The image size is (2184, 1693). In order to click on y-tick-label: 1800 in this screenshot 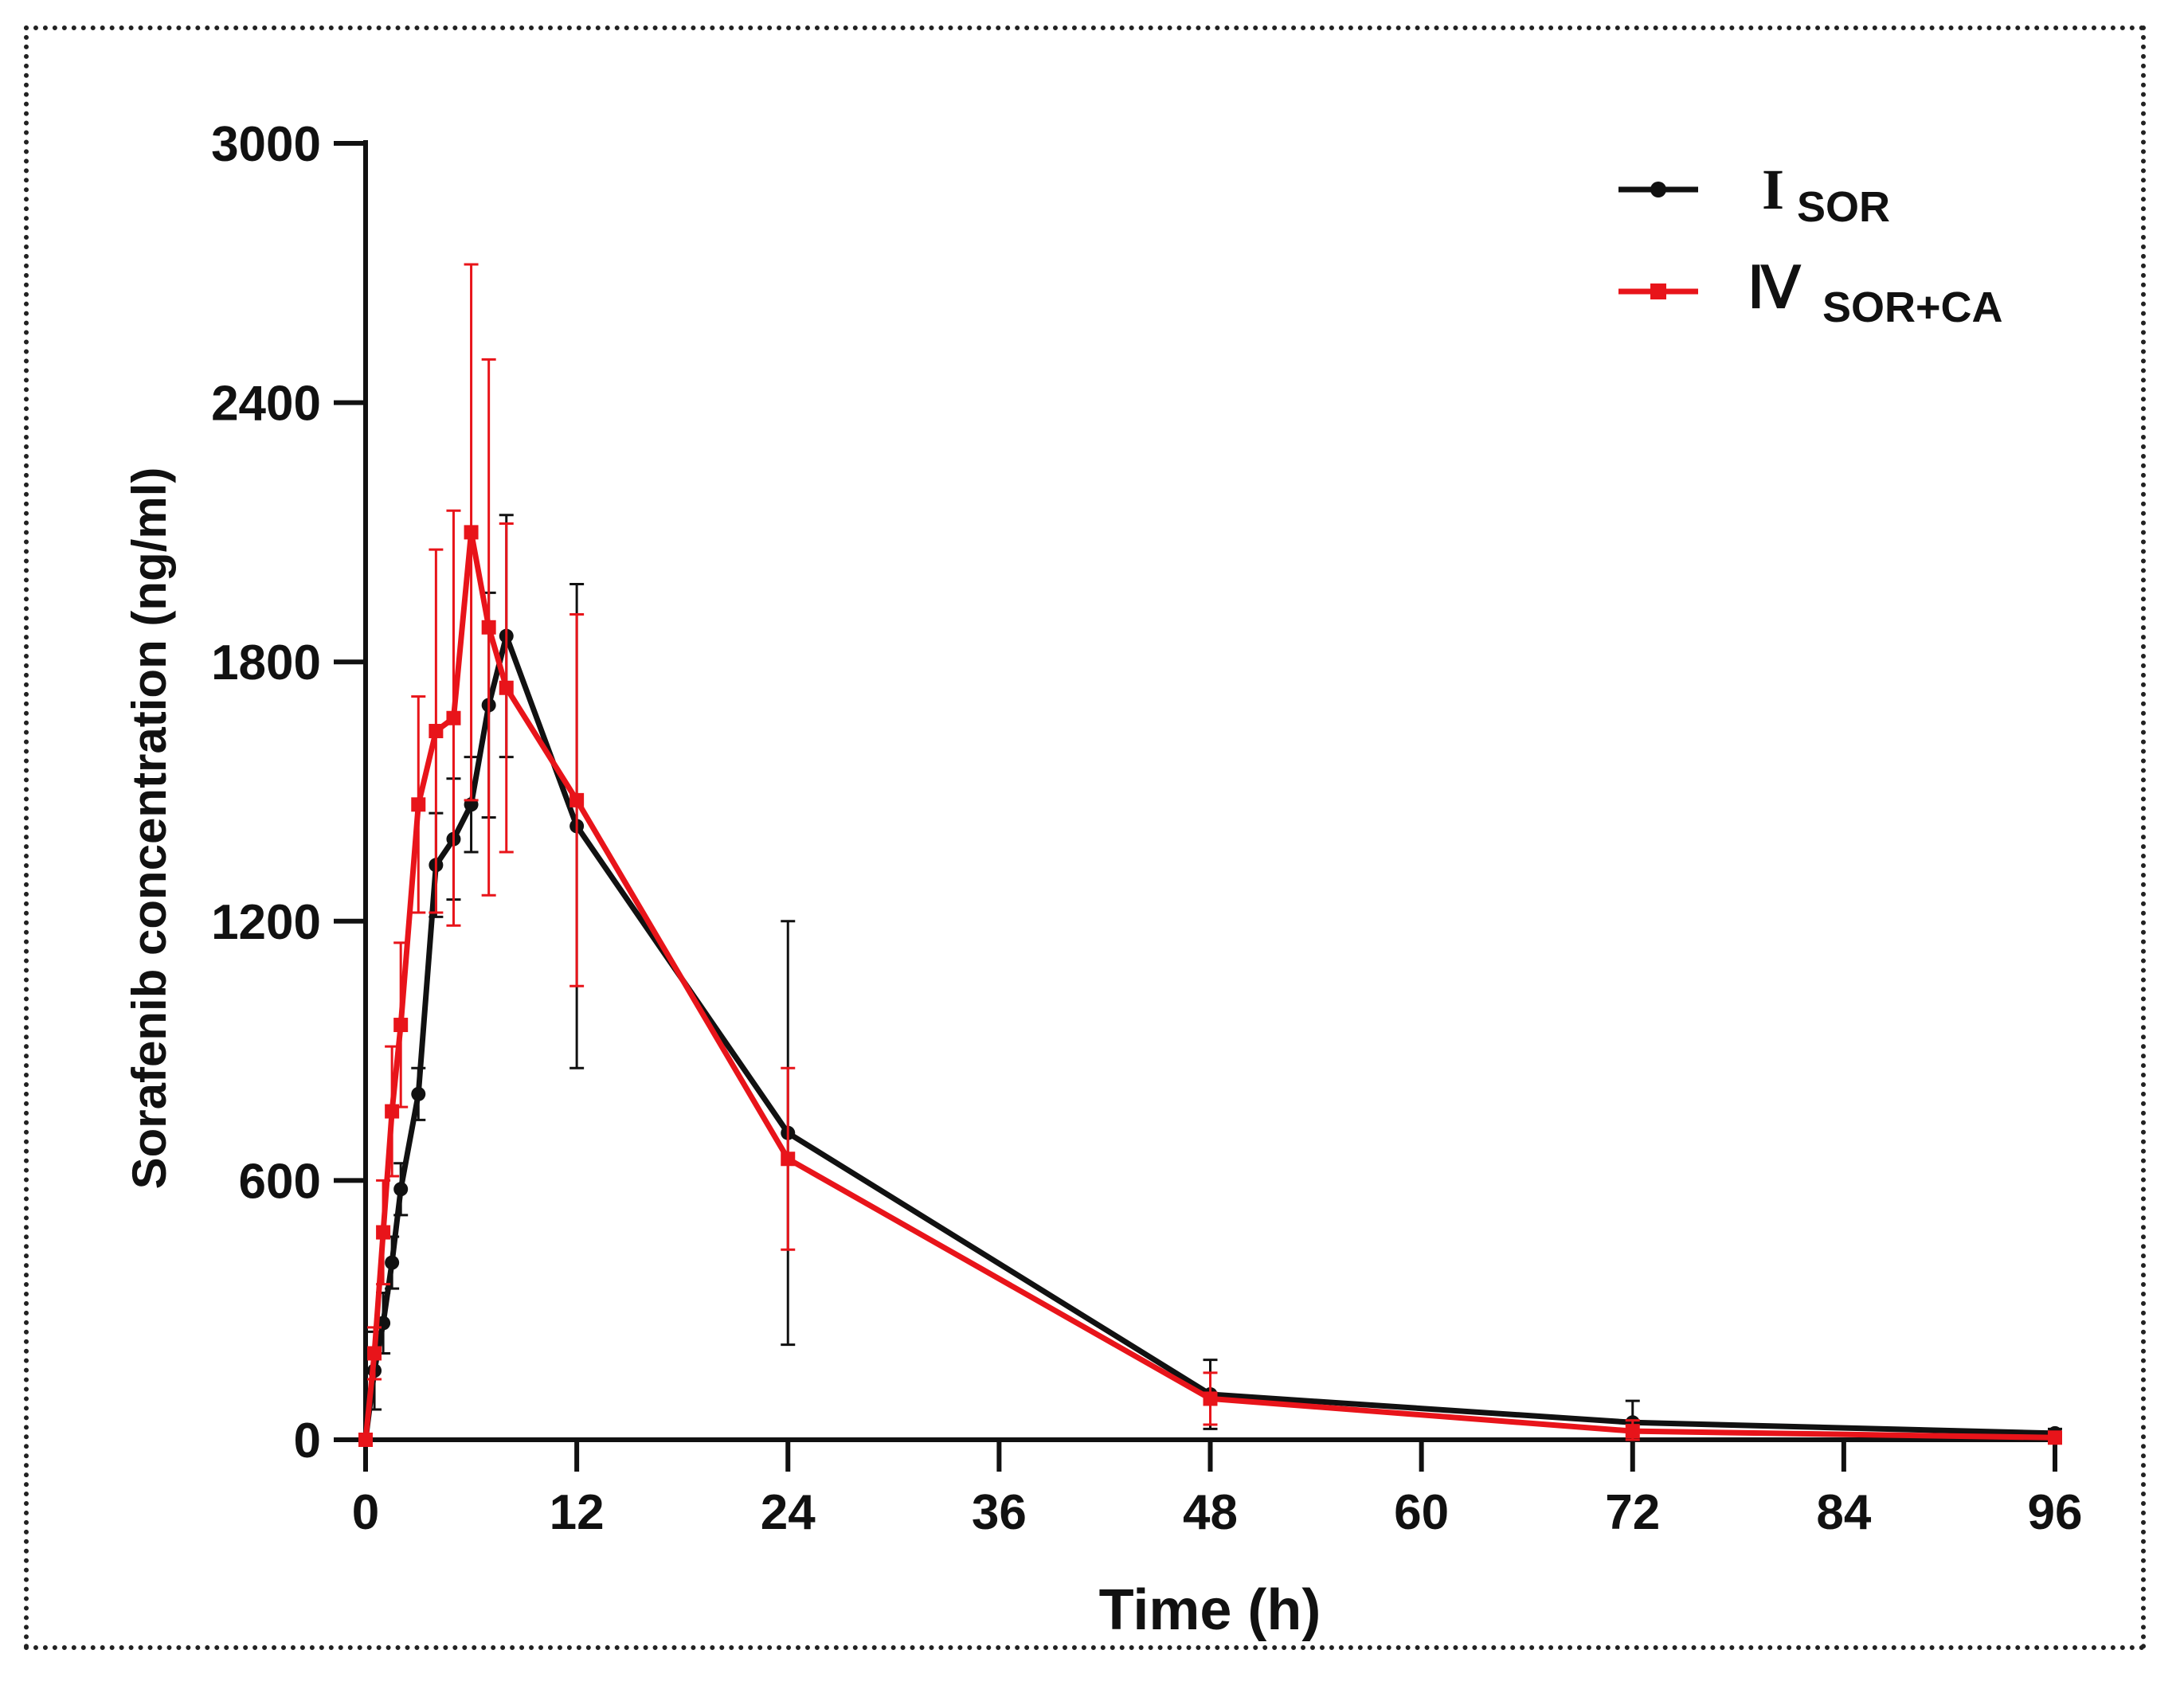, I will do `click(266, 662)`.